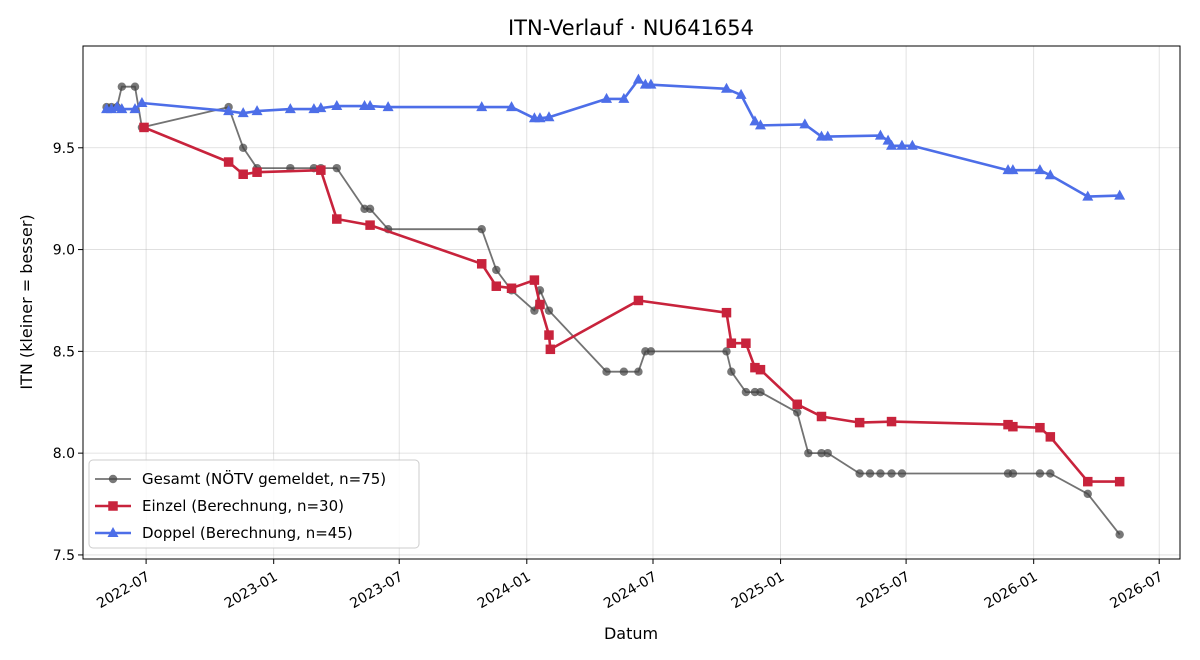 Image resolution: width=1200 pixels, height=660 pixels. Describe the element at coordinates (64, 251) in the screenshot. I see `y-tick-label: 9.0` at that location.